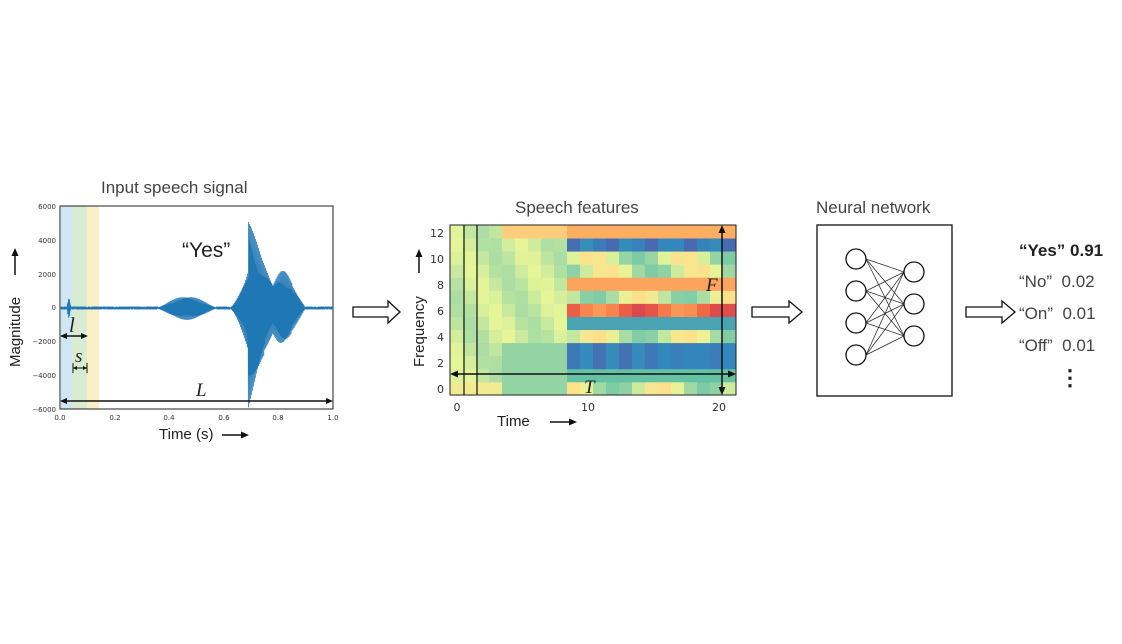 The height and width of the screenshot is (644, 1122). I want to click on network-frame, so click(884, 310).